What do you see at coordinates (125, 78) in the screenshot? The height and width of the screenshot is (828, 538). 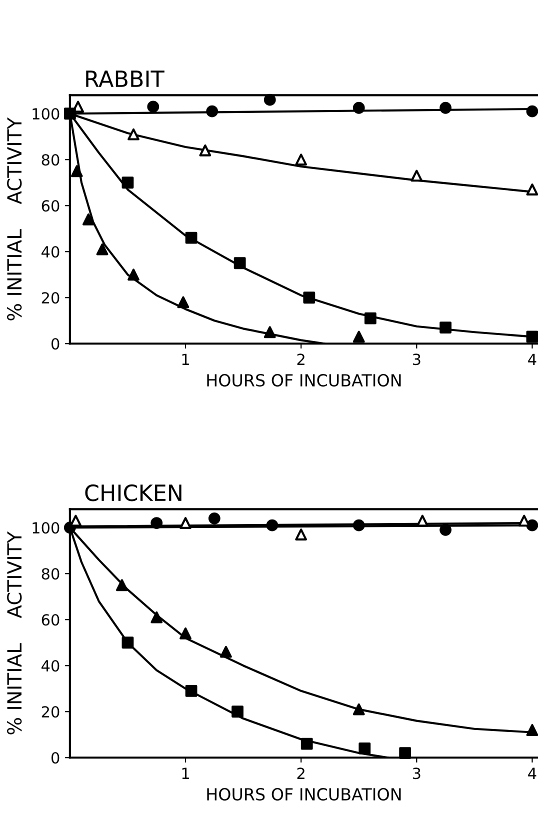 I see `chart-title: RABBIT` at bounding box center [125, 78].